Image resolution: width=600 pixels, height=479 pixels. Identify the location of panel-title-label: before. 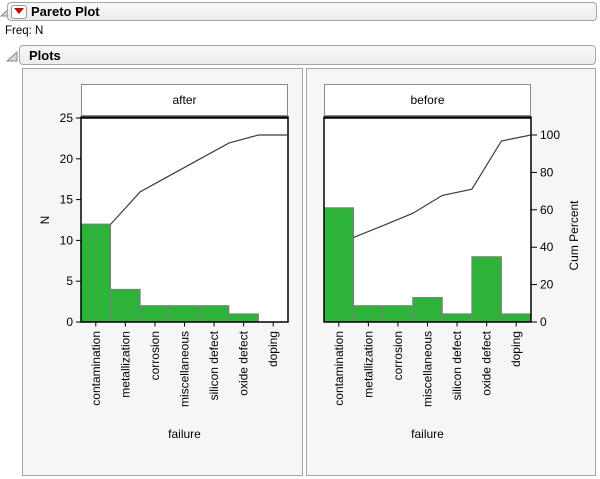
(427, 100).